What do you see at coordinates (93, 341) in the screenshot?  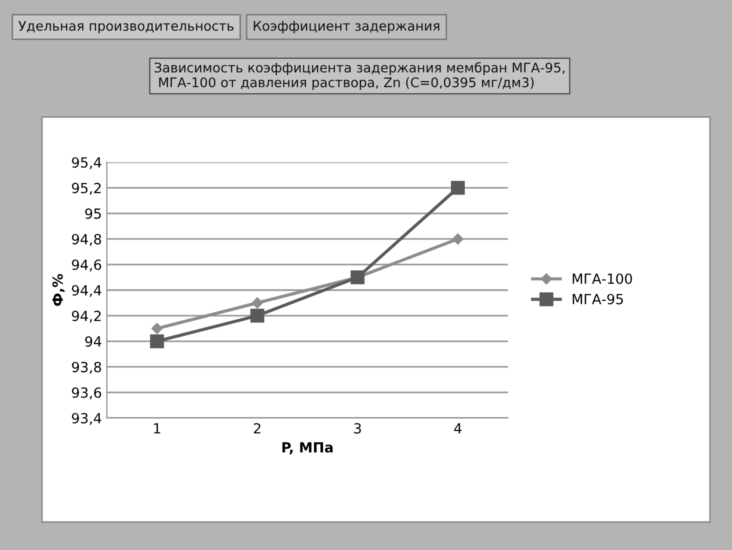 I see `y-tick-label: 94` at bounding box center [93, 341].